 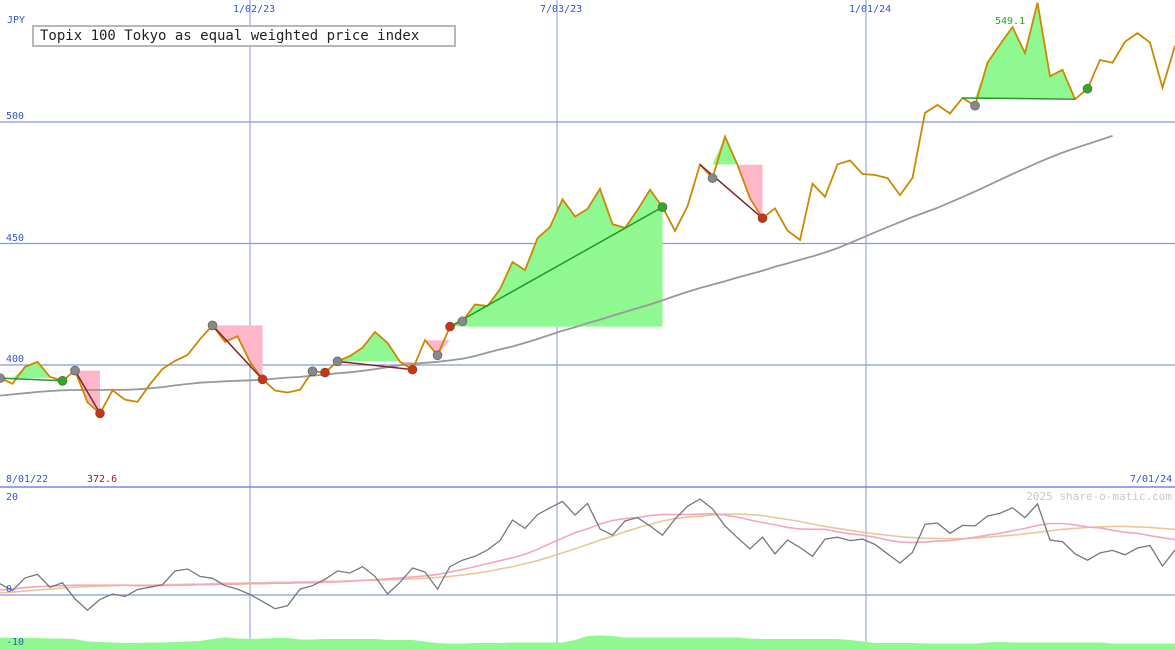 I want to click on max-value-label: 549.1, so click(x=1010, y=21).